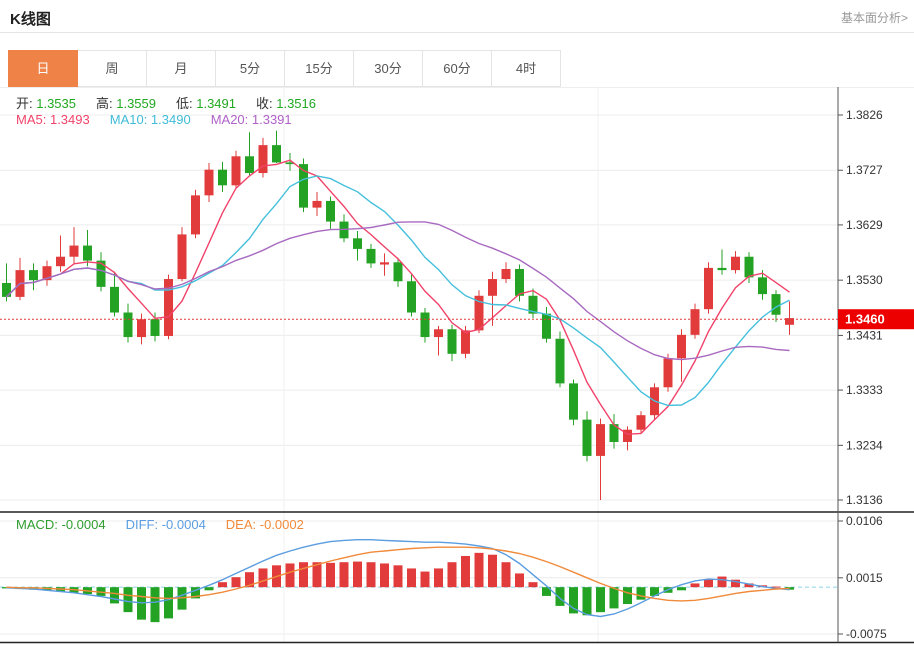 Image resolution: width=914 pixels, height=646 pixels. What do you see at coordinates (250, 68) in the screenshot?
I see `tab-4-inactive: 5分` at bounding box center [250, 68].